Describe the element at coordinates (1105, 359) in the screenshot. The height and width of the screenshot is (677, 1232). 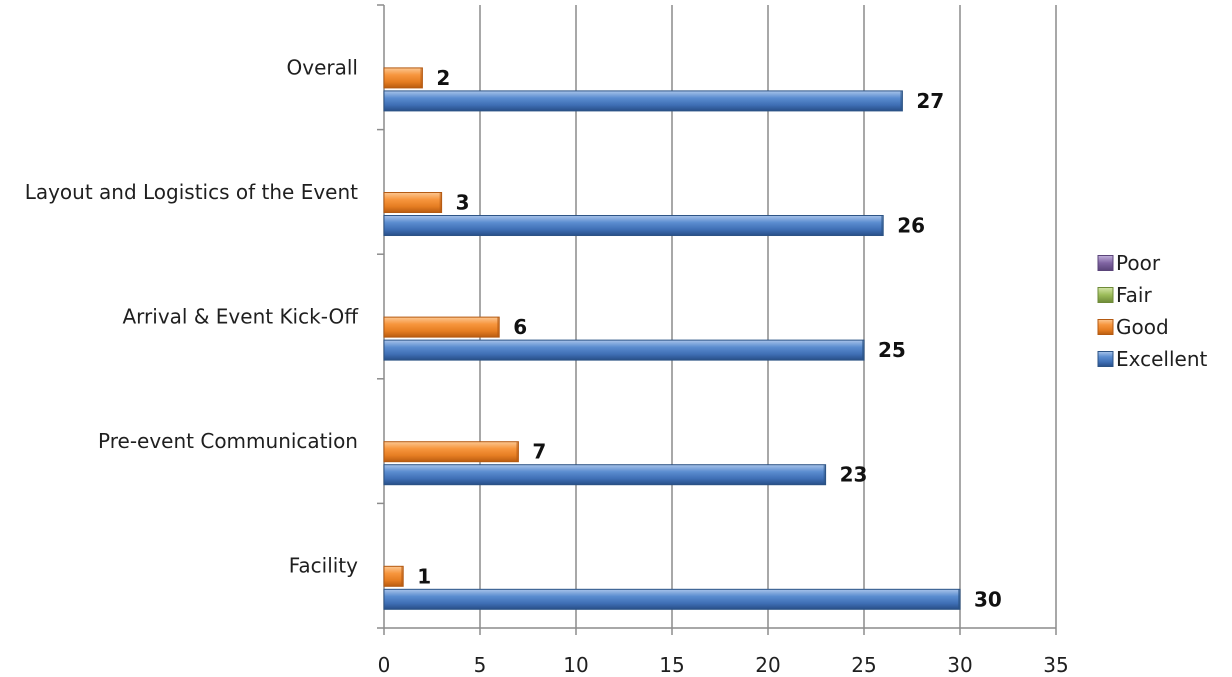
I see `legend-swatch-excellent` at that location.